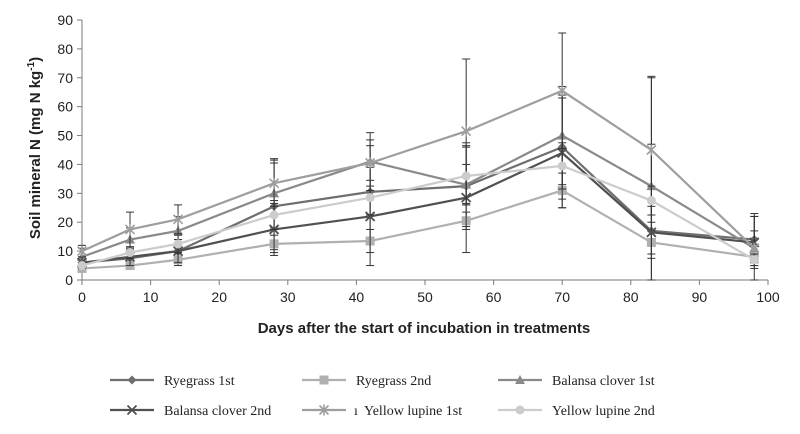 This screenshot has width=800, height=434. Describe the element at coordinates (357, 297) in the screenshot. I see `x-tick-label: 40` at that location.